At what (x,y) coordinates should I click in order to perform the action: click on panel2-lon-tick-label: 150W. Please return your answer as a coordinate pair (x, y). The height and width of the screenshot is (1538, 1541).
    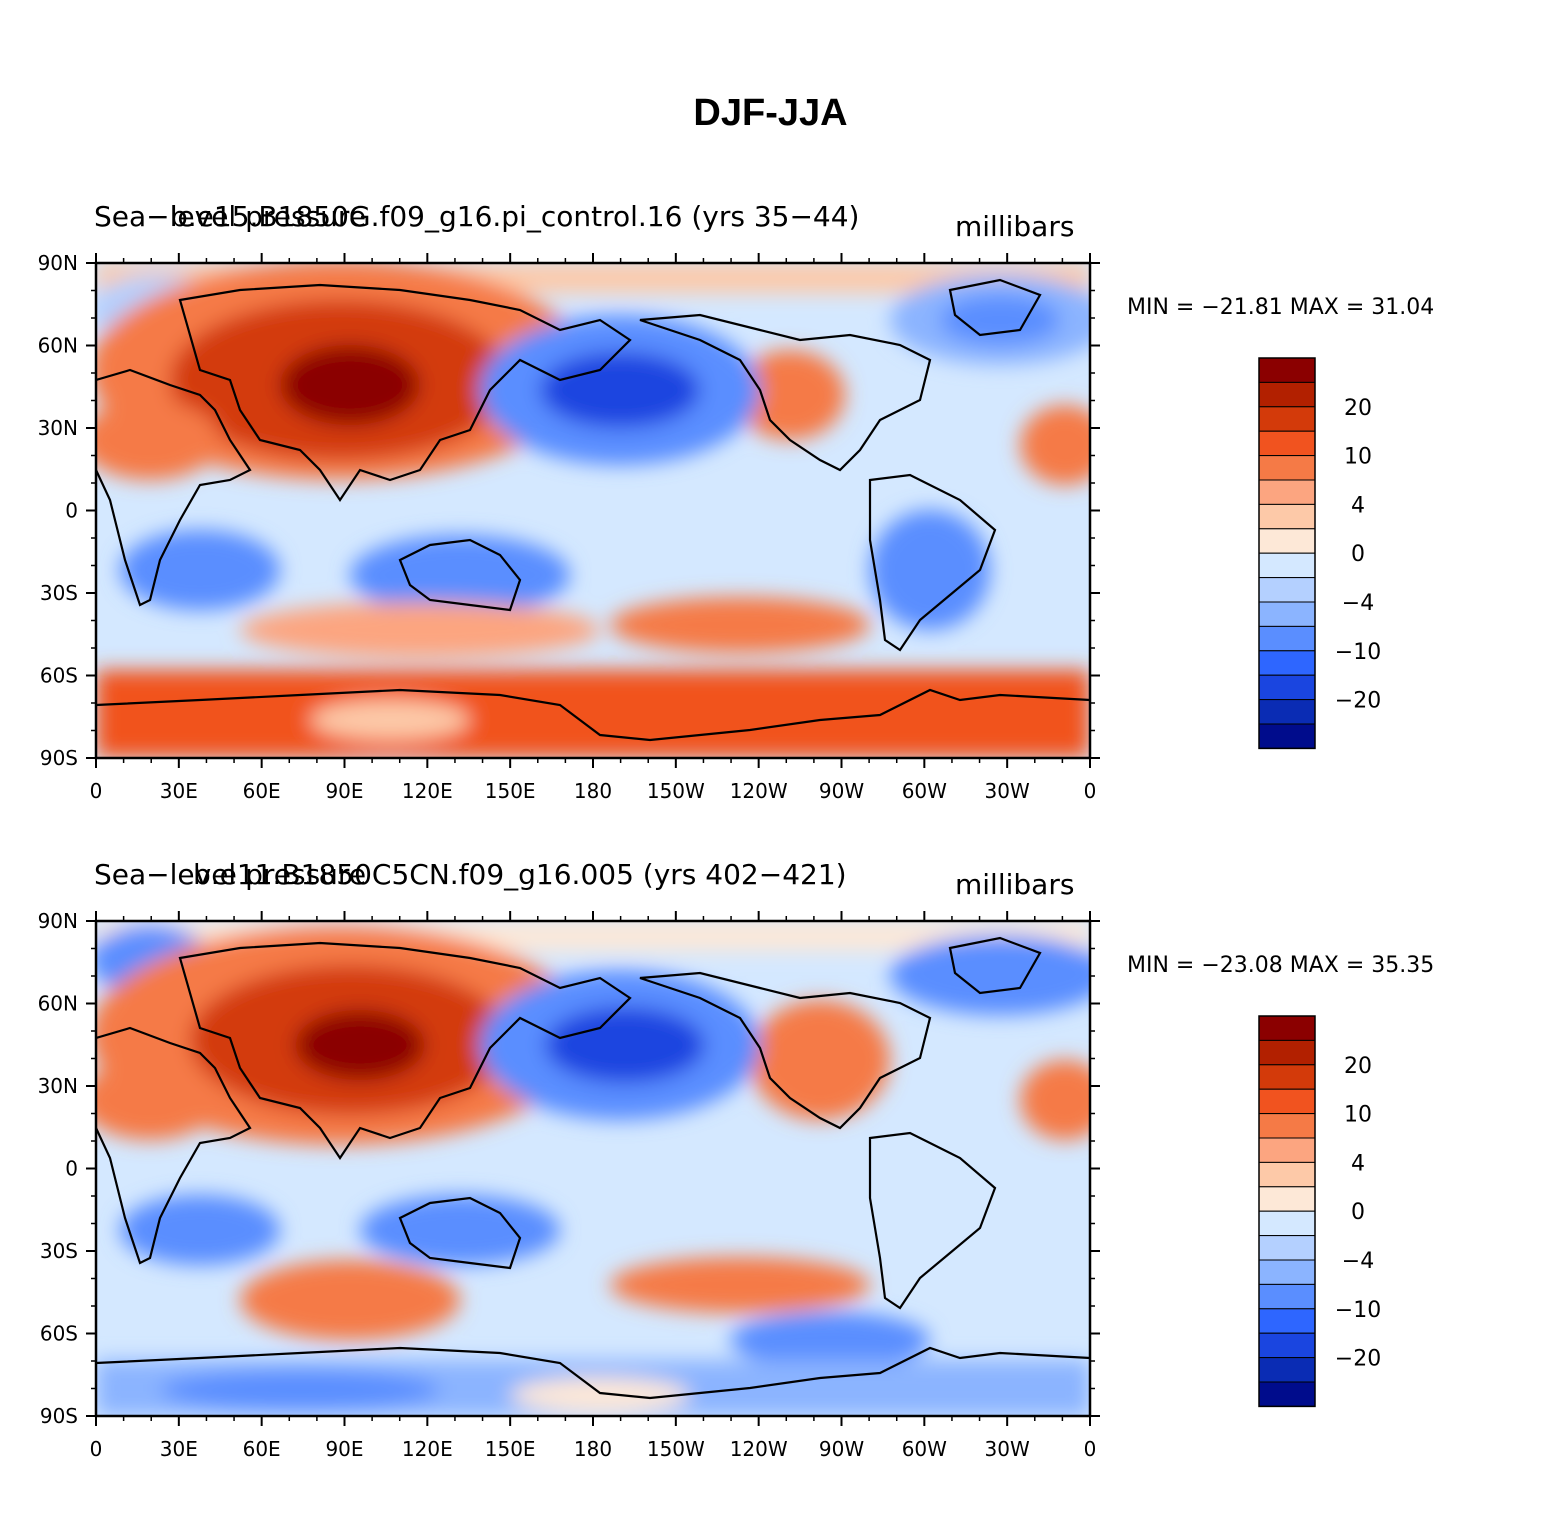
    Looking at the image, I should click on (676, 1449).